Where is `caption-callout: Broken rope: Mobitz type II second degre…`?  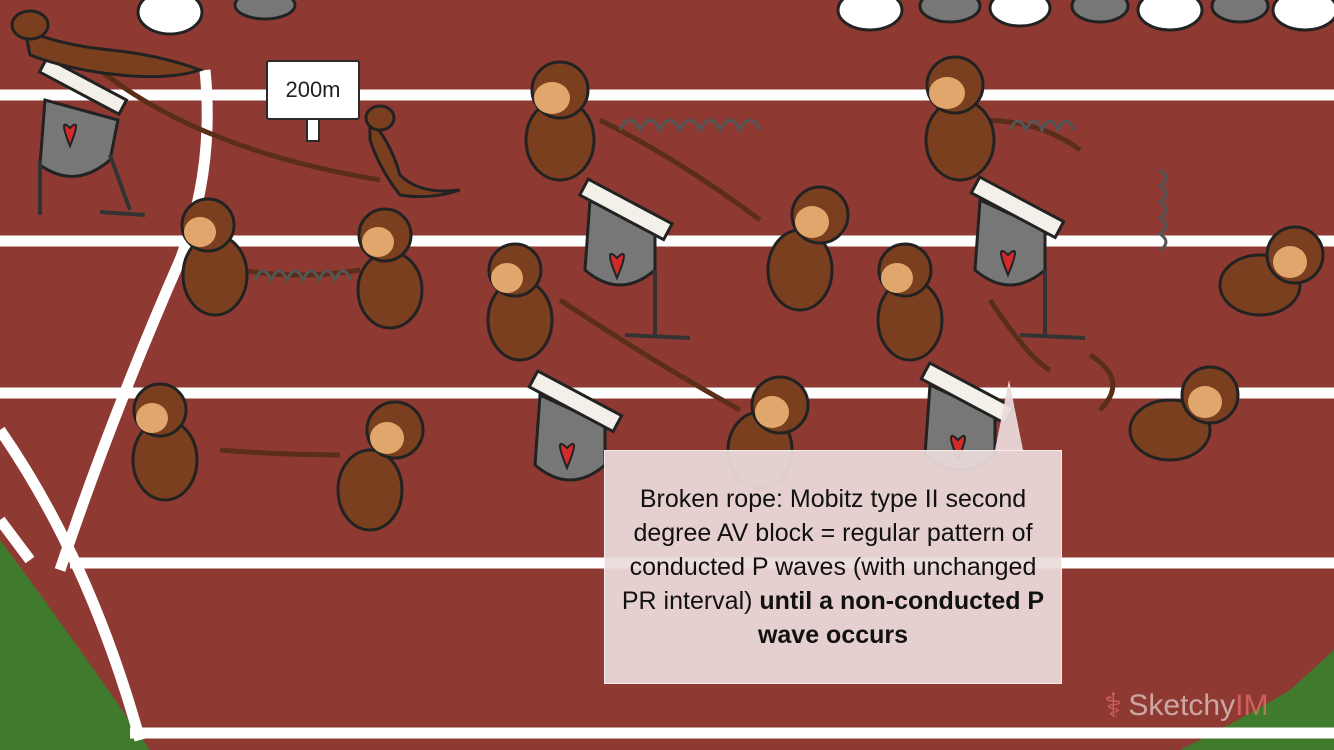
caption-callout: Broken rope: Mobitz type II second degre… is located at coordinates (833, 567).